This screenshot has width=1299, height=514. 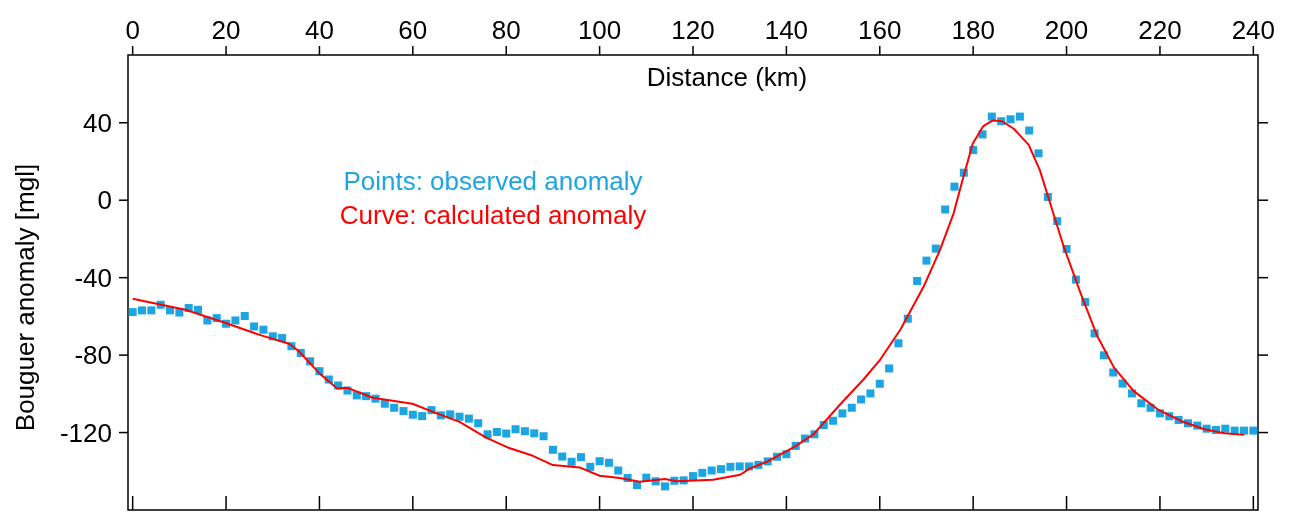 What do you see at coordinates (413, 30) in the screenshot?
I see `x-tick-label: 60` at bounding box center [413, 30].